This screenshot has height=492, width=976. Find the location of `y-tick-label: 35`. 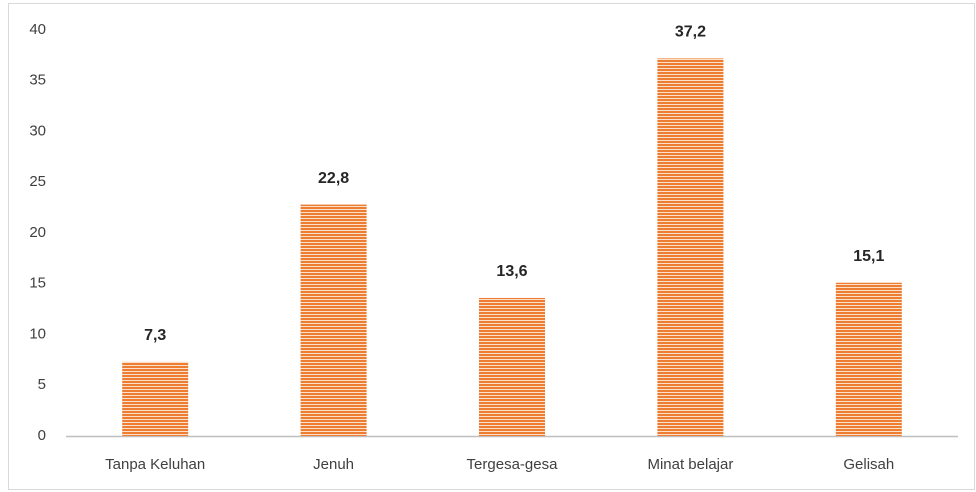

y-tick-label: 35 is located at coordinates (37, 80).